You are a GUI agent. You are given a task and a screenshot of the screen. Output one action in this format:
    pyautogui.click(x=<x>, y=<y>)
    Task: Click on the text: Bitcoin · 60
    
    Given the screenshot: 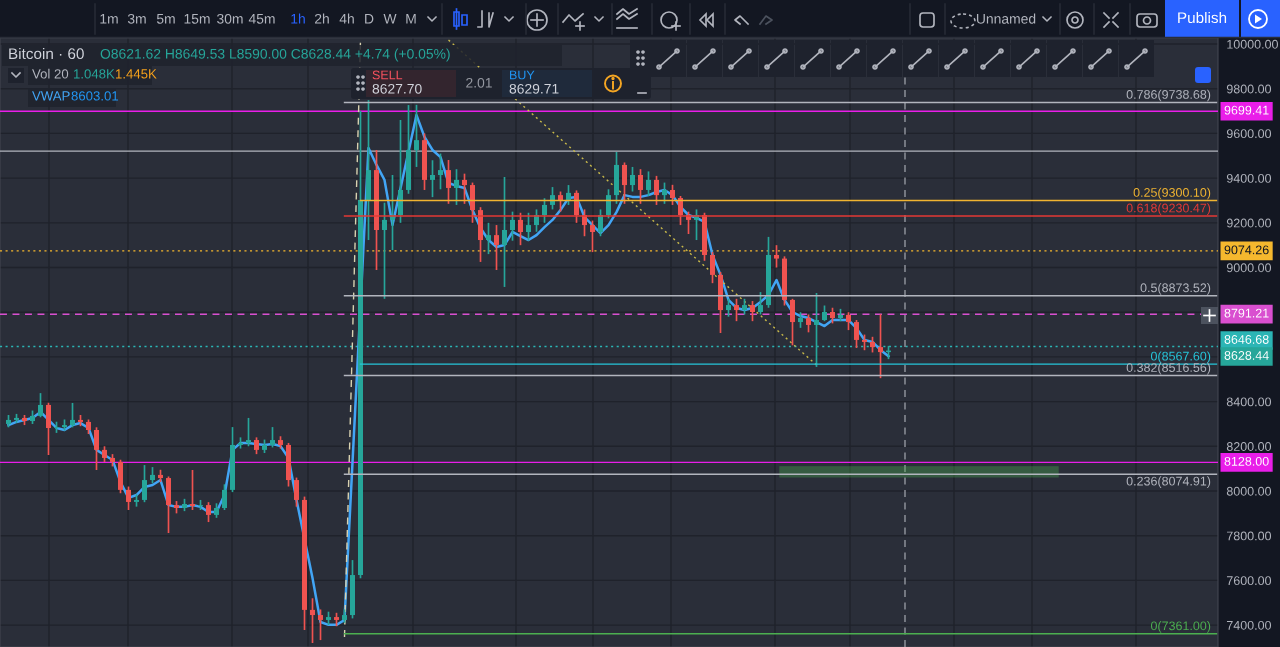 What is the action you would take?
    pyautogui.click(x=46, y=53)
    